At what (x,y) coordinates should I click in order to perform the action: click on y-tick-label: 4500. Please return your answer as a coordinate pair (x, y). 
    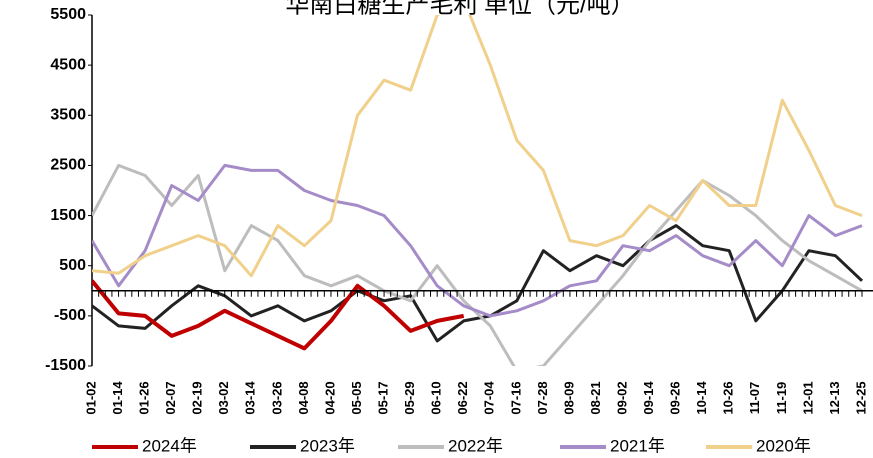
    Looking at the image, I should click on (68, 64).